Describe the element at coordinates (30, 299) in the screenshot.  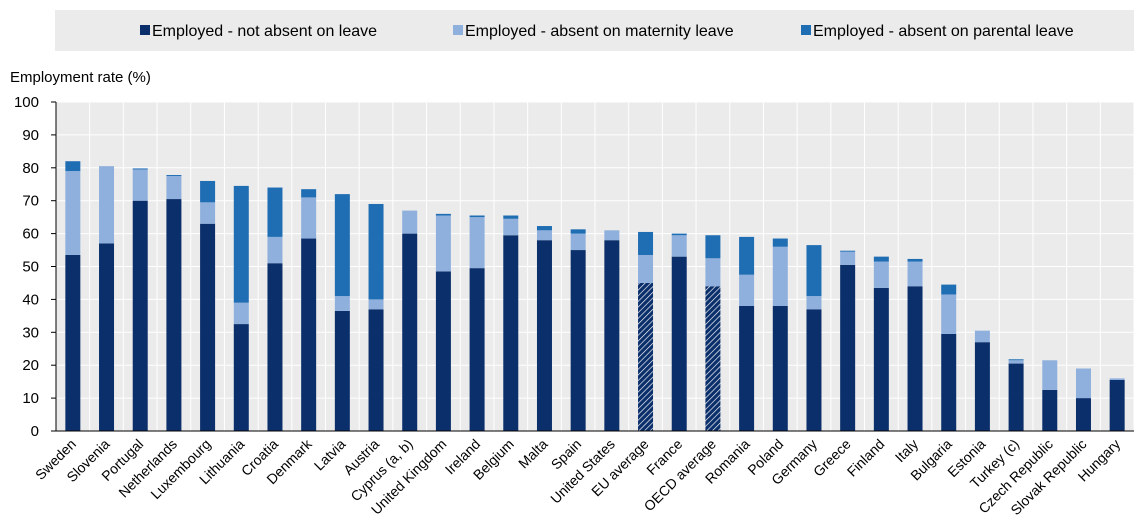
I see `y-tick-label: 40` at that location.